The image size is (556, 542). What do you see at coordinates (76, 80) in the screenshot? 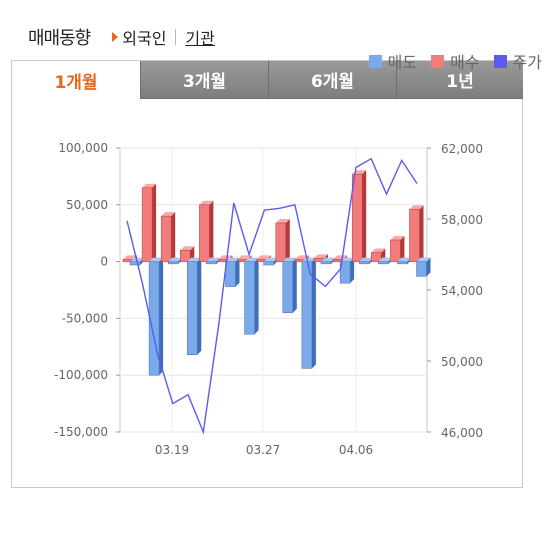
I see `tab-1month: 1개월` at bounding box center [76, 80].